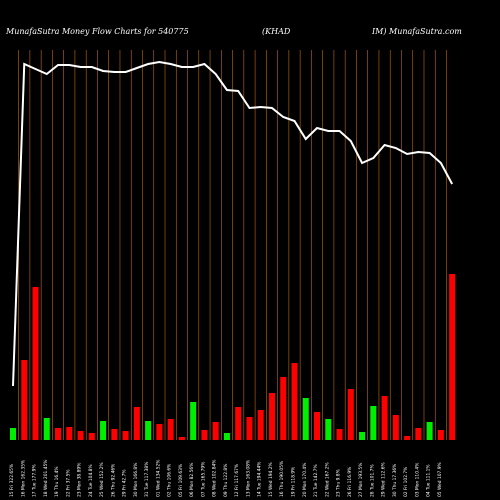  I want to click on x-tick-label: 17 Tue 177.9%, so click(35, 480).